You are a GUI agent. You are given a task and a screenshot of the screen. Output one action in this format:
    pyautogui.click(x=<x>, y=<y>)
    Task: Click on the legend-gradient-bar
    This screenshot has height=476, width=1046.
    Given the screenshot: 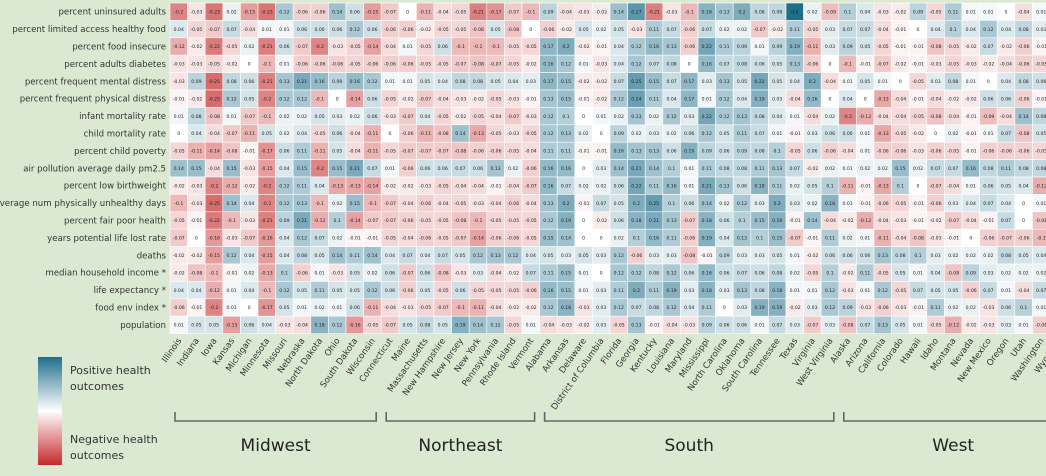 What is the action you would take?
    pyautogui.click(x=50, y=411)
    